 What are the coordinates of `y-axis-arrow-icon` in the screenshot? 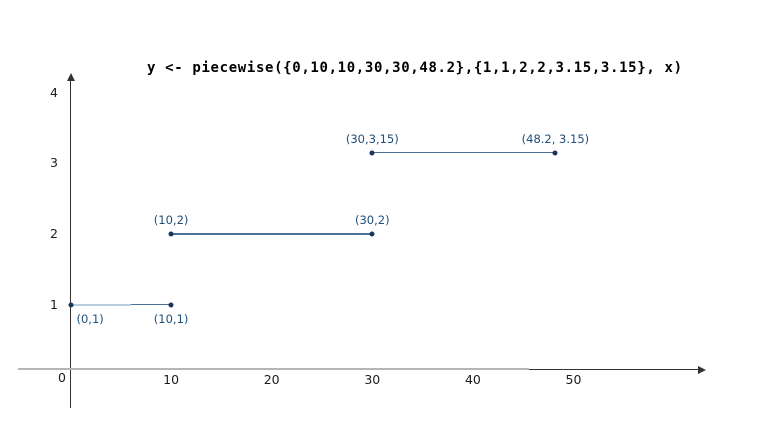 It's located at (70, 77).